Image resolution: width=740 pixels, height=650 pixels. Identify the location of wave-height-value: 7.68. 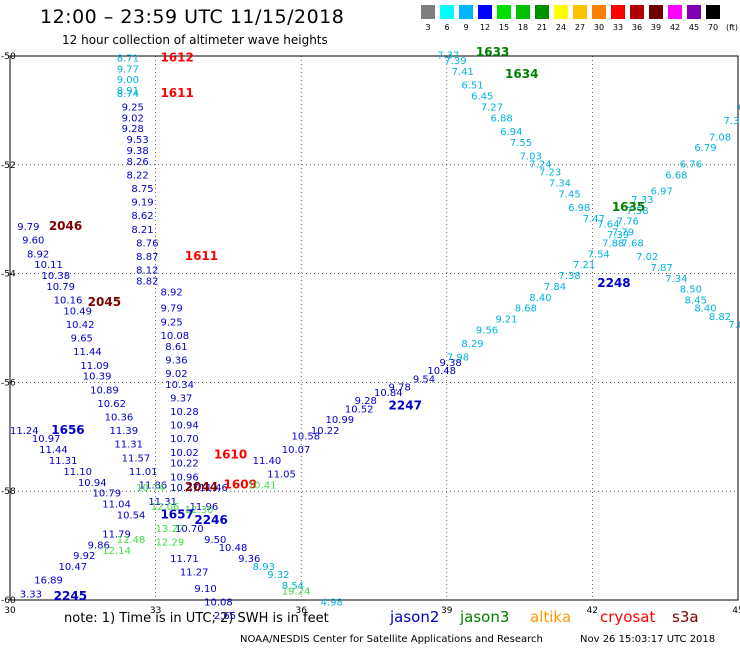
(633, 243).